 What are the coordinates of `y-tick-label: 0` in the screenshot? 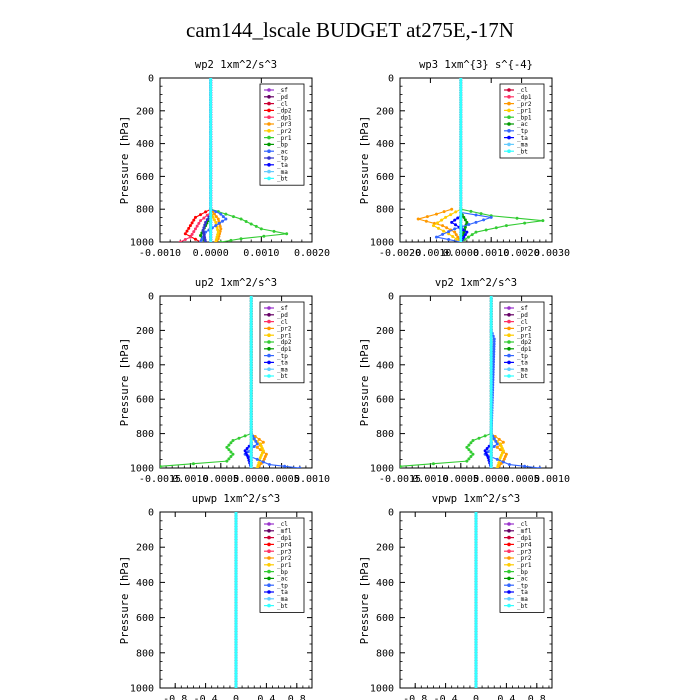 It's located at (391, 79).